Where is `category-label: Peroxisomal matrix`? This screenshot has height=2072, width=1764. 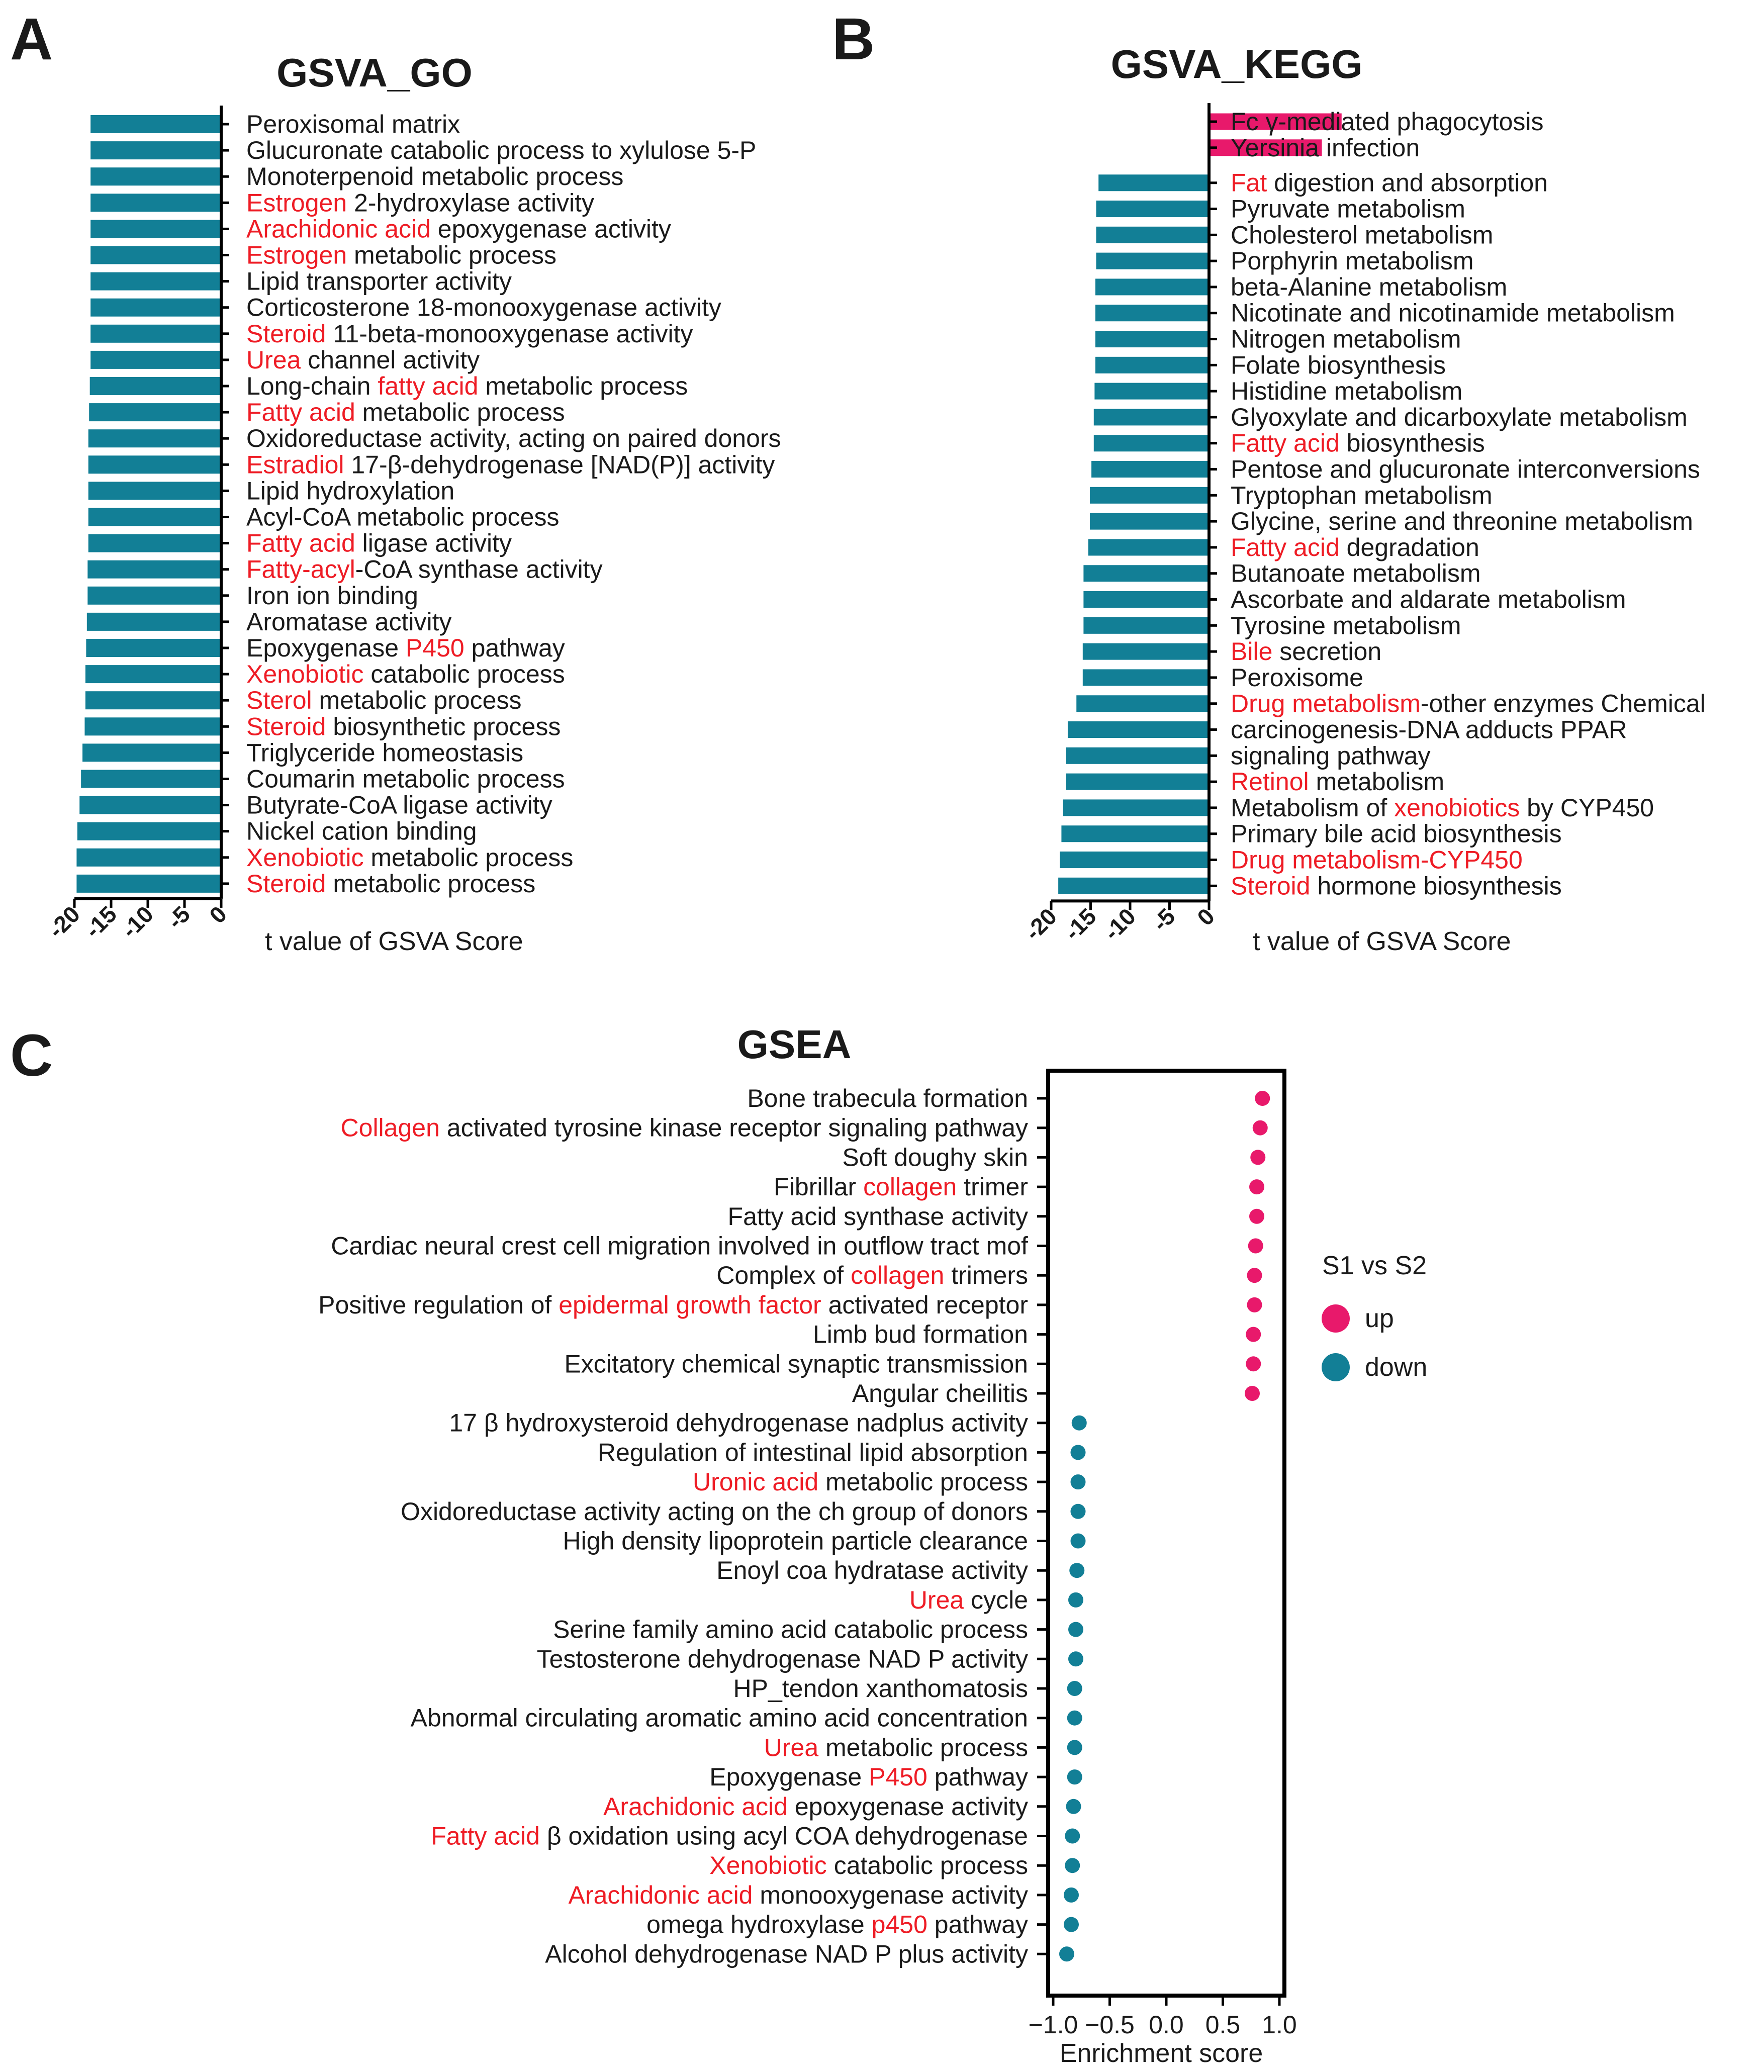
category-label: Peroxisomal matrix is located at coordinates (353, 124).